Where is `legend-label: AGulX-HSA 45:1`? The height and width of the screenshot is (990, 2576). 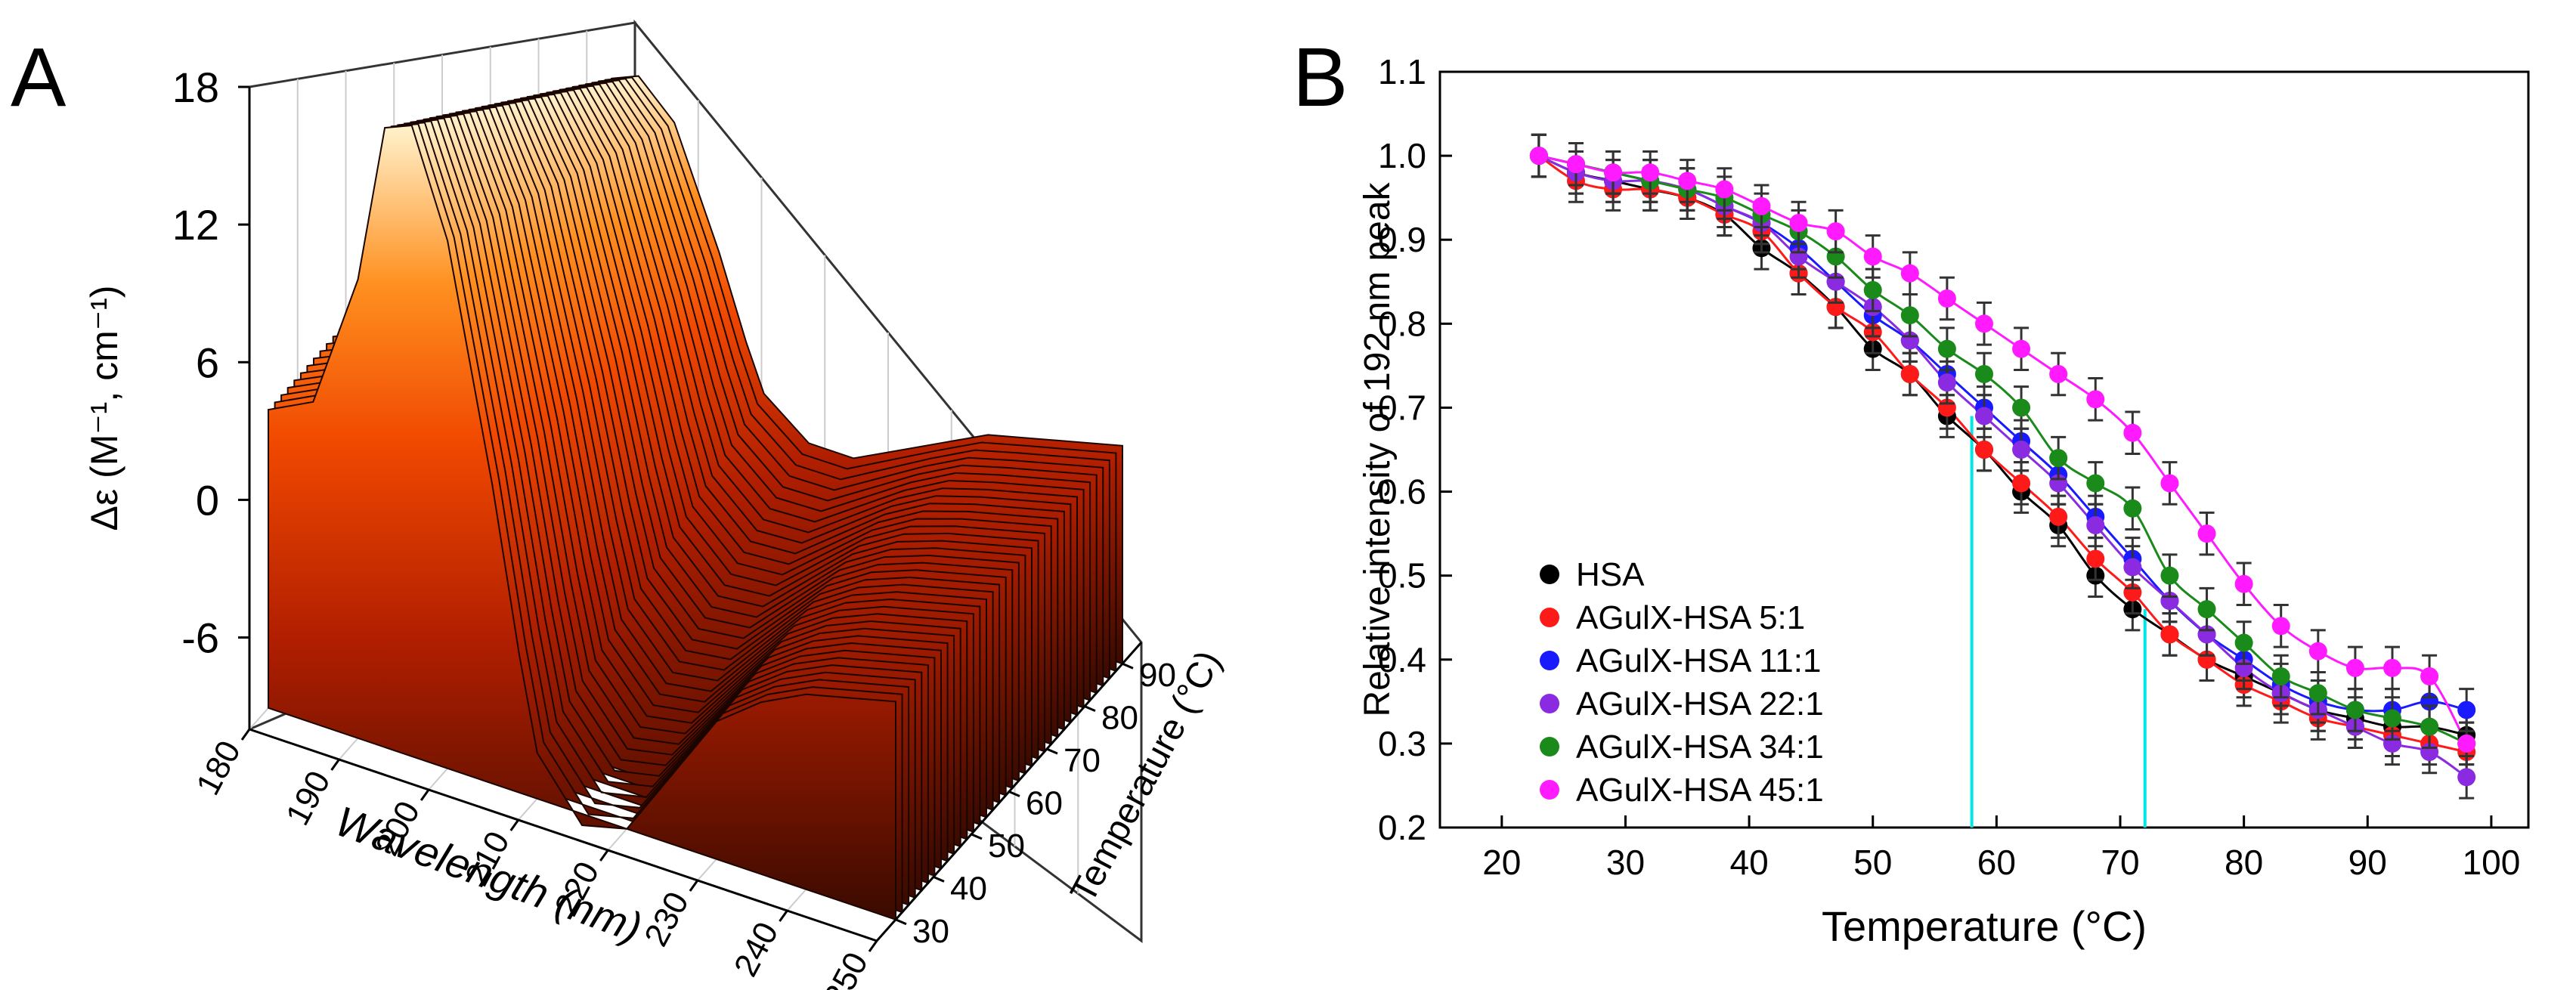 legend-label: AGulX-HSA 45:1 is located at coordinates (1700, 790).